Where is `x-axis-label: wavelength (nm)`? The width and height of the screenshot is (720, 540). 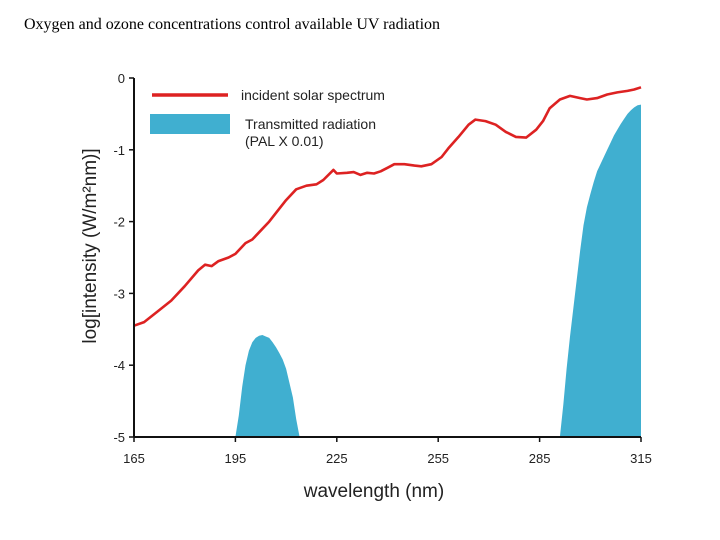 x-axis-label: wavelength (nm) is located at coordinates (373, 491).